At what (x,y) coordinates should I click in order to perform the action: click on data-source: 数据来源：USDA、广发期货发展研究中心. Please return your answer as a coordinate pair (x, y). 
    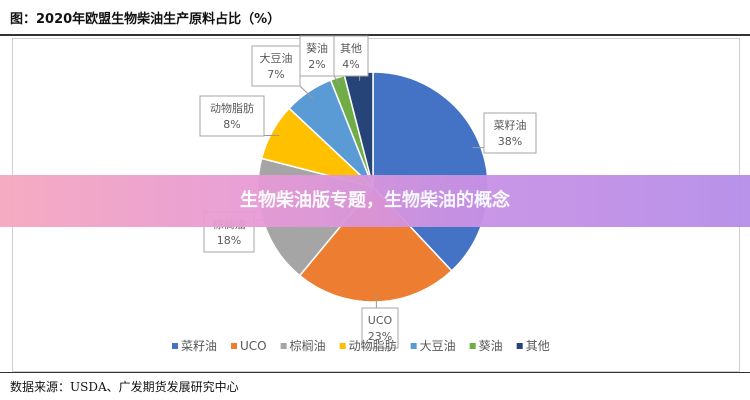
    Looking at the image, I should click on (124, 387).